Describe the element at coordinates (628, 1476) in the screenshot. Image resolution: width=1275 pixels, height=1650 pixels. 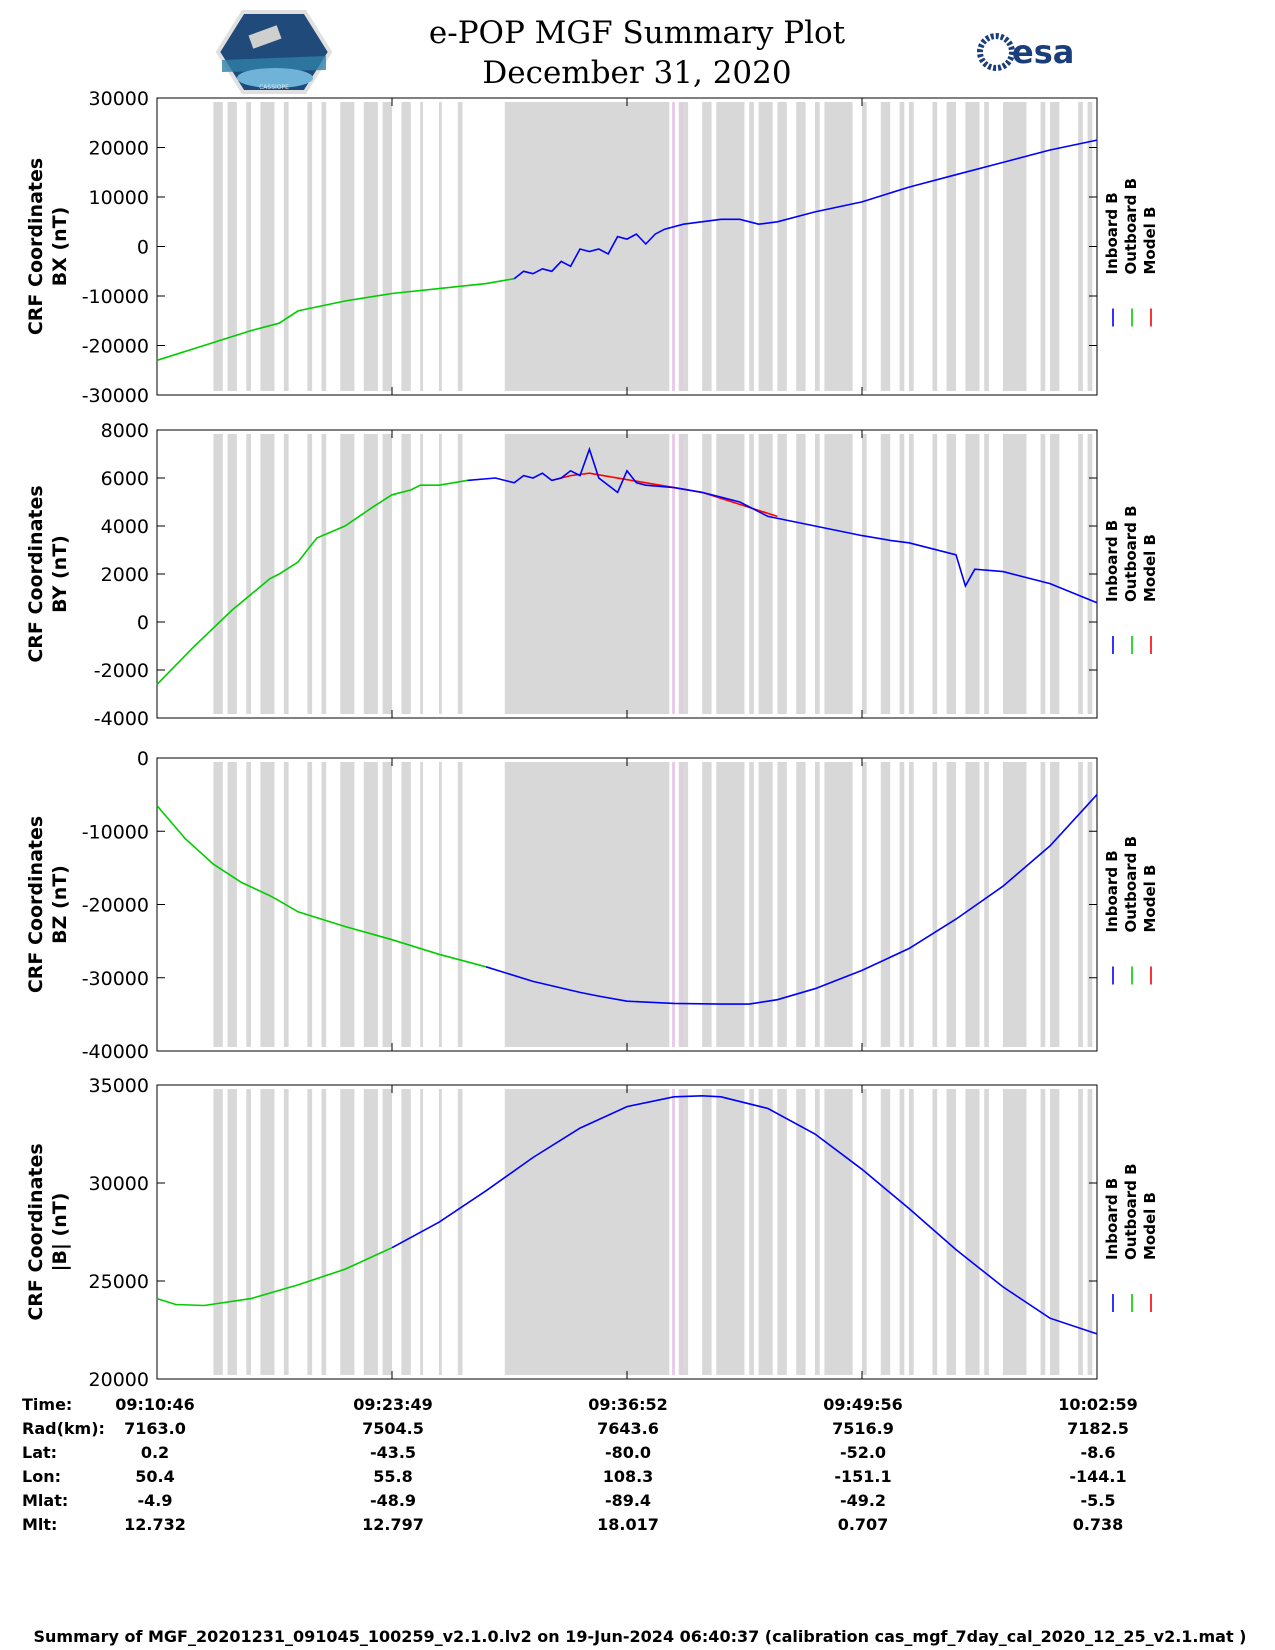
I see `table-cell: 108.3` at that location.